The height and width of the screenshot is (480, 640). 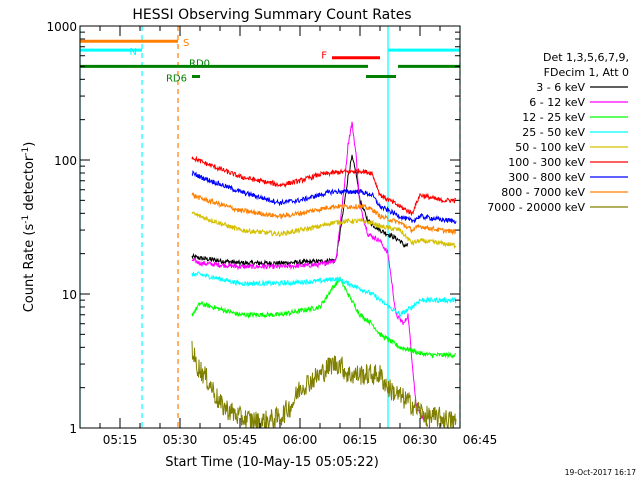 I want to click on legend-label: 3 - 6 keV, so click(x=560, y=87).